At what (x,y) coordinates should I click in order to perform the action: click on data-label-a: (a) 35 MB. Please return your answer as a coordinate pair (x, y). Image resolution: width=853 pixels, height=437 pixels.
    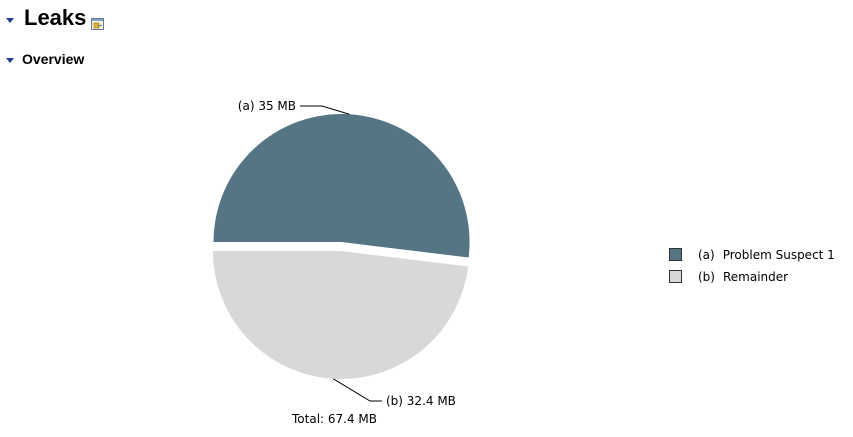
    Looking at the image, I should click on (267, 106).